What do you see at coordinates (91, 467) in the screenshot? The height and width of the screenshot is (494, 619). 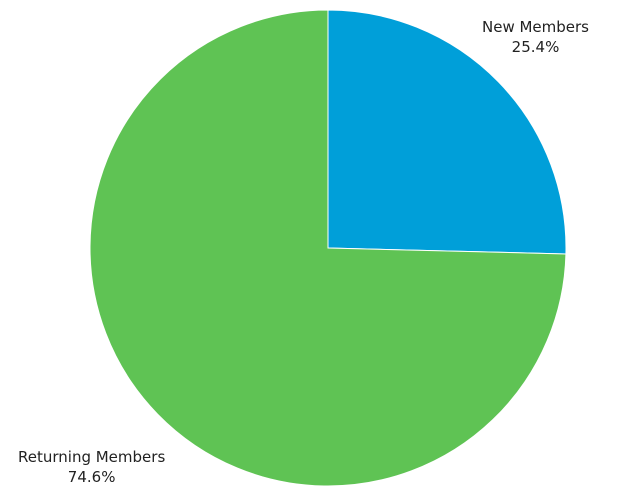 I see `slice-label-returning-members: Returning Members 74.6%` at bounding box center [91, 467].